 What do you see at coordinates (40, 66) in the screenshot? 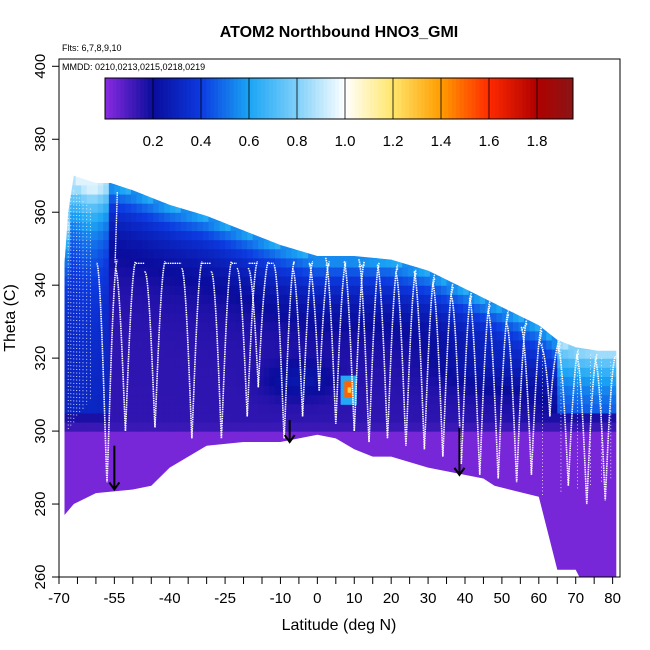
I see `y-tick-label: 400` at bounding box center [40, 66].